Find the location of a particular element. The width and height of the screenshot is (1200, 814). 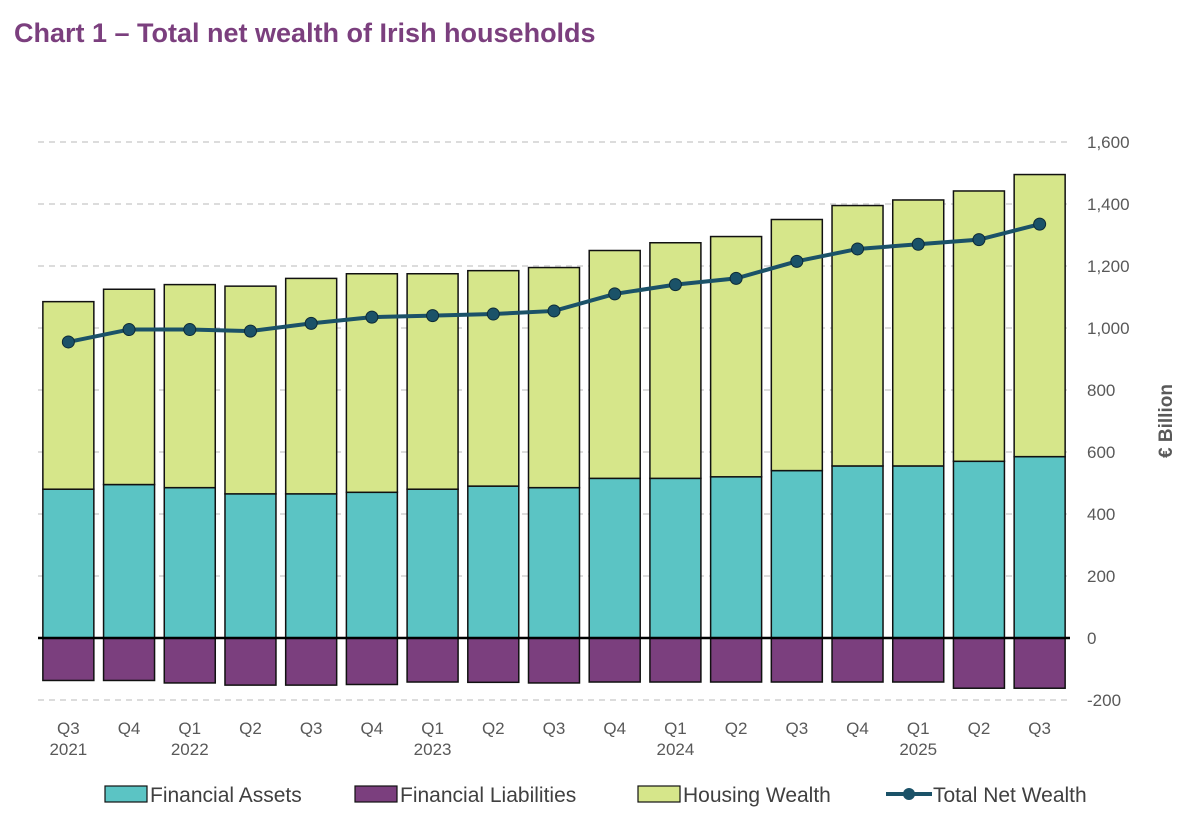

y-tick-label: -200 is located at coordinates (1104, 700).